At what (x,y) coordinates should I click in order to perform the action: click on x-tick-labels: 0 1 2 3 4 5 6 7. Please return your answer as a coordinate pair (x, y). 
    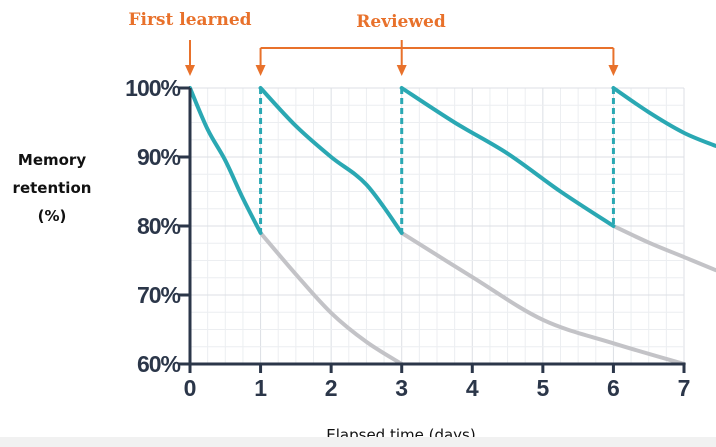
    Looking at the image, I should click on (437, 388).